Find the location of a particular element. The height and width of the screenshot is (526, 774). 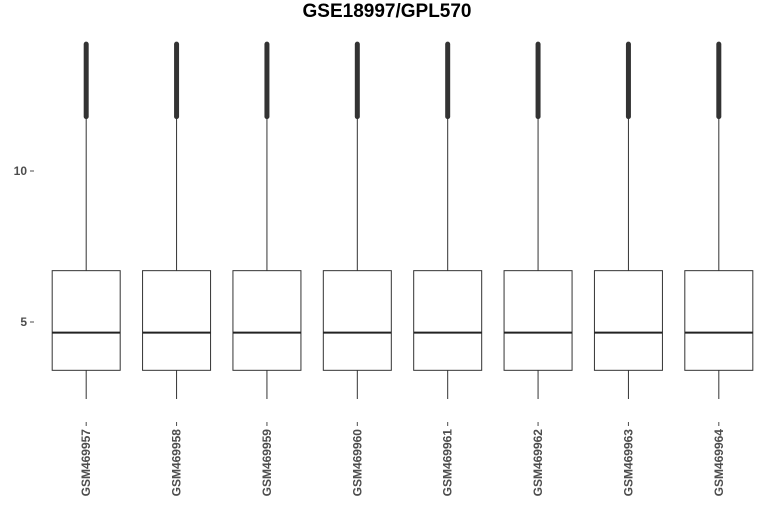

y-tick-label: 5 is located at coordinates (23, 322).